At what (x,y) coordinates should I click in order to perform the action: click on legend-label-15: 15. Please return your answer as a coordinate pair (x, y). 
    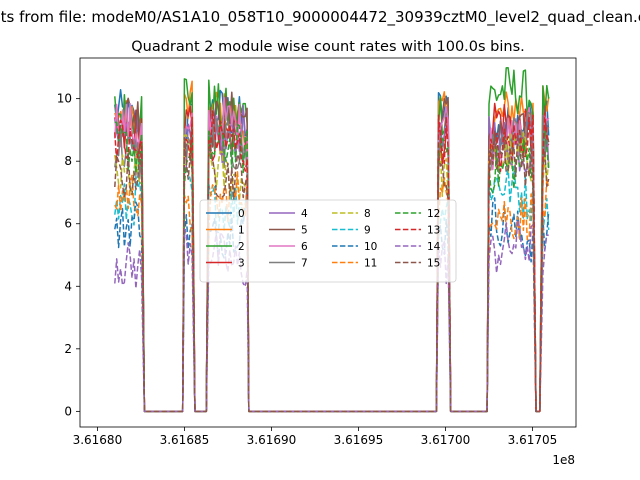
    Looking at the image, I should click on (433, 264).